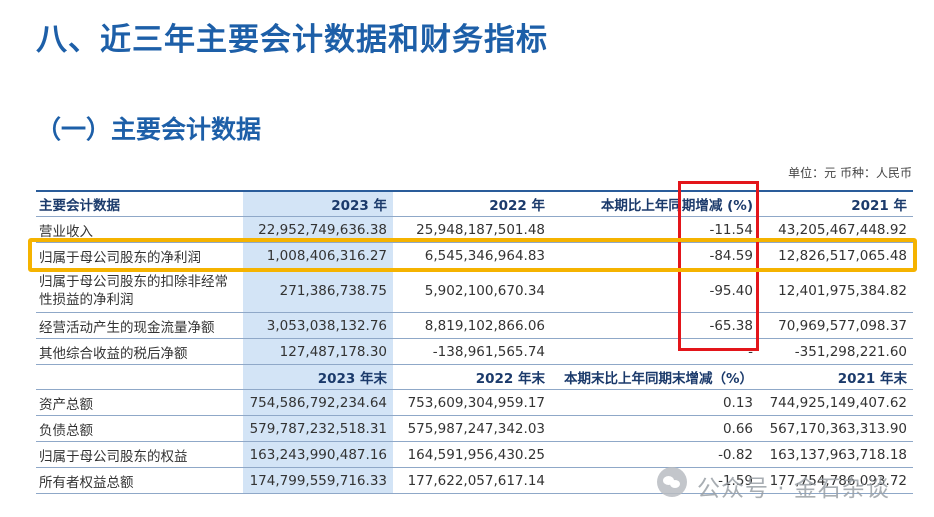 The image size is (934, 517). I want to click on page-heading: 八、近三年主要会计数据和财务指标, so click(292, 40).